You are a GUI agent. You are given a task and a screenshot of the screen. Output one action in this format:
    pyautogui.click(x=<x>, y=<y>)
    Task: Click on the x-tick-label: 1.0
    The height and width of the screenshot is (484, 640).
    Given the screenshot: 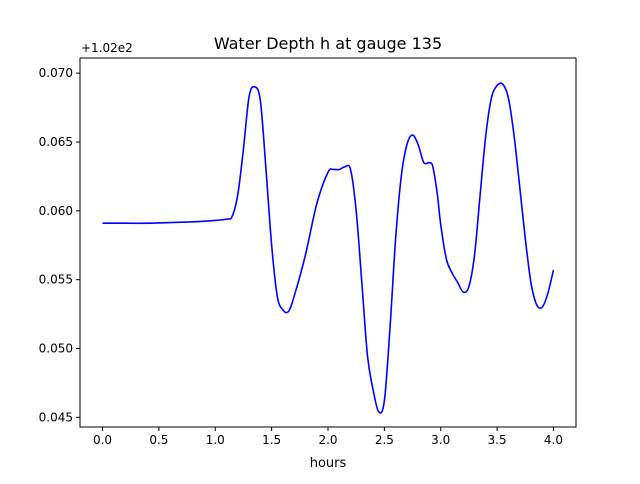 What is the action you would take?
    pyautogui.click(x=215, y=440)
    